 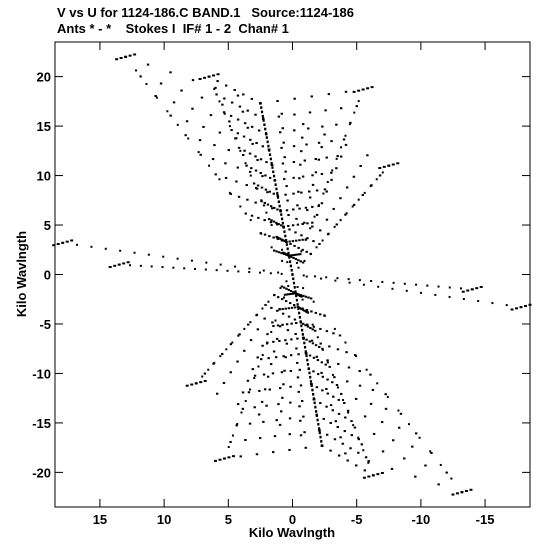 What do you see at coordinates (47, 275) in the screenshot?
I see `y-tick-label: 0` at bounding box center [47, 275].